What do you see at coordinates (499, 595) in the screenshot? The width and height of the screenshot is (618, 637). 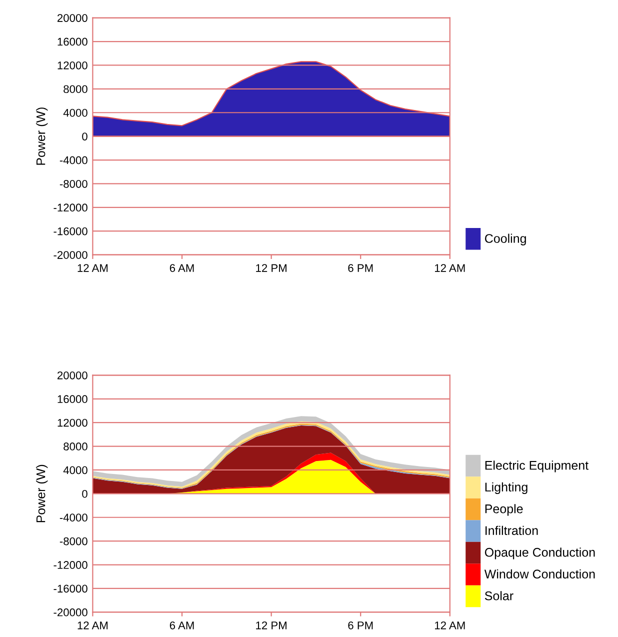 I see `legend-label: Solar` at bounding box center [499, 595].